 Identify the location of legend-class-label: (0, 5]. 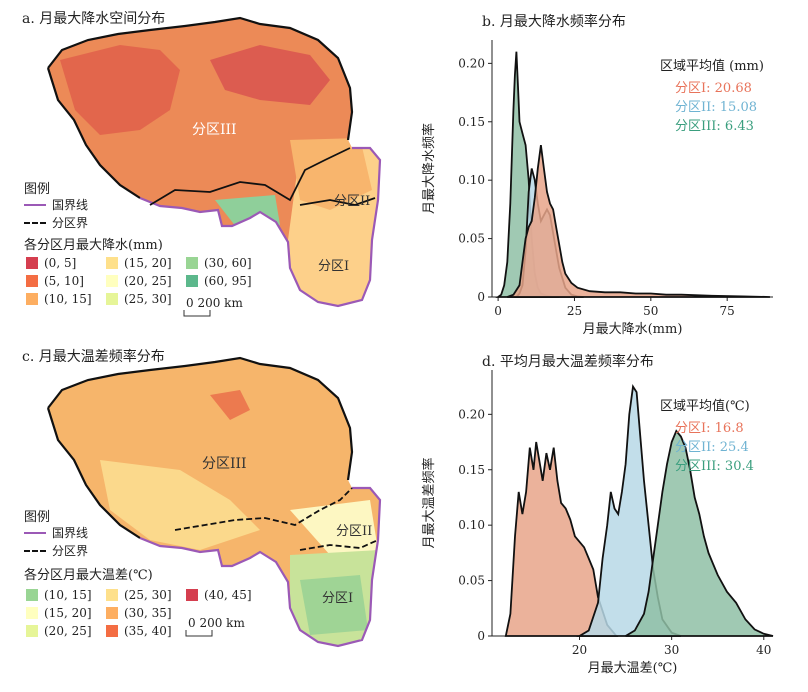
(60, 263).